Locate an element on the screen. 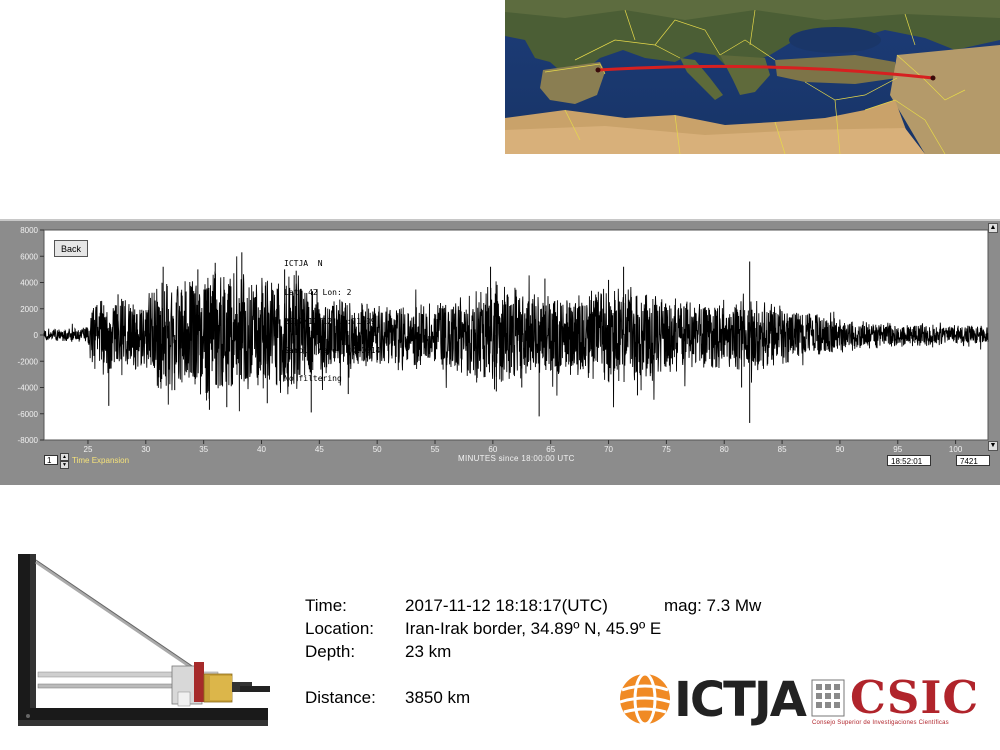 Image resolution: width=1000 pixels, height=750 pixels. y-tick-label: -4000 is located at coordinates (28, 388).